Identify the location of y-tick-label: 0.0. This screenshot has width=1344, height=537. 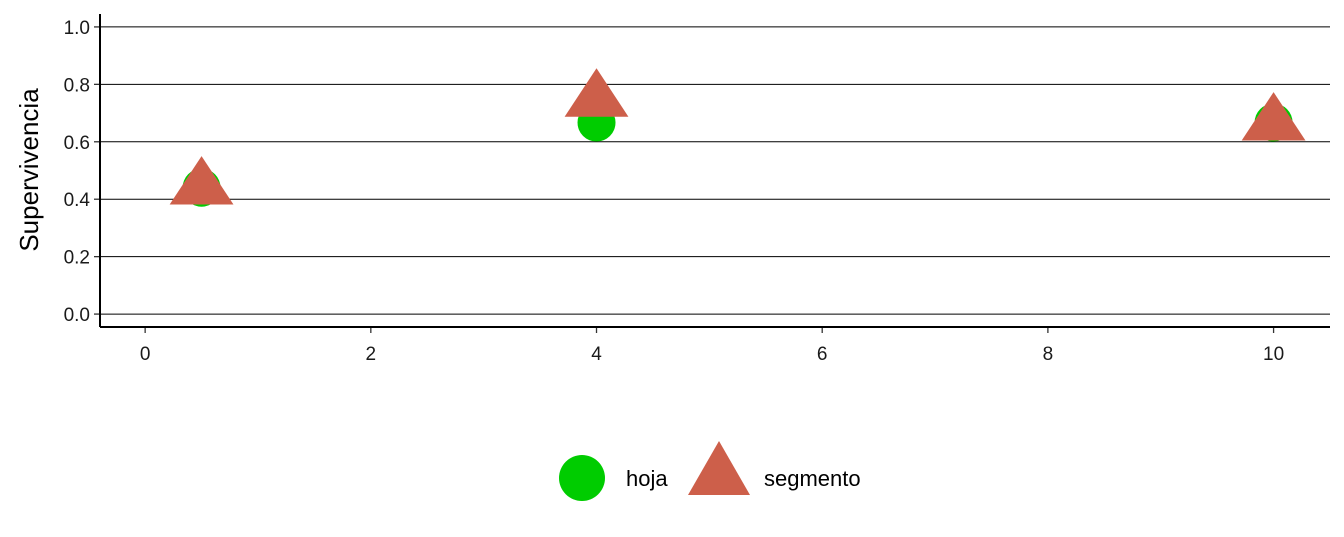
(77, 315).